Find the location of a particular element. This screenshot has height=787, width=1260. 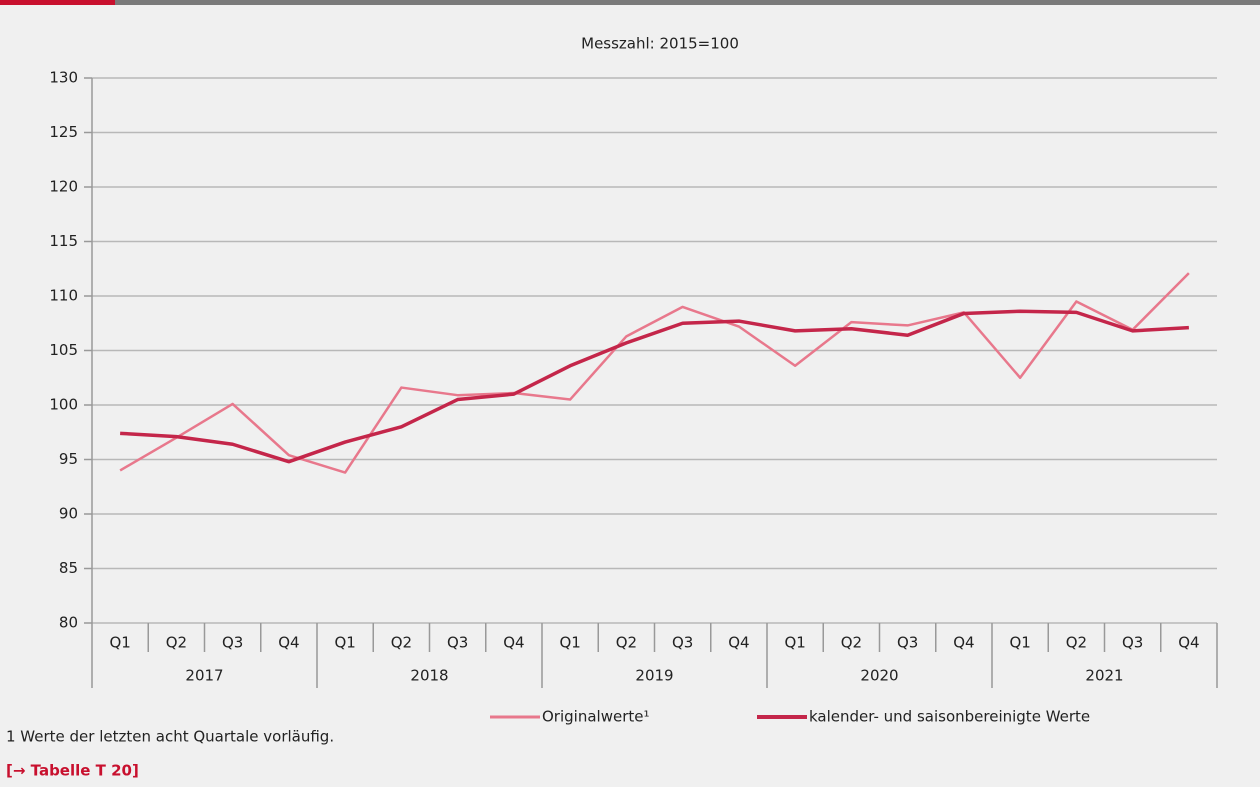

y-tick-label: 100 is located at coordinates (63, 405).